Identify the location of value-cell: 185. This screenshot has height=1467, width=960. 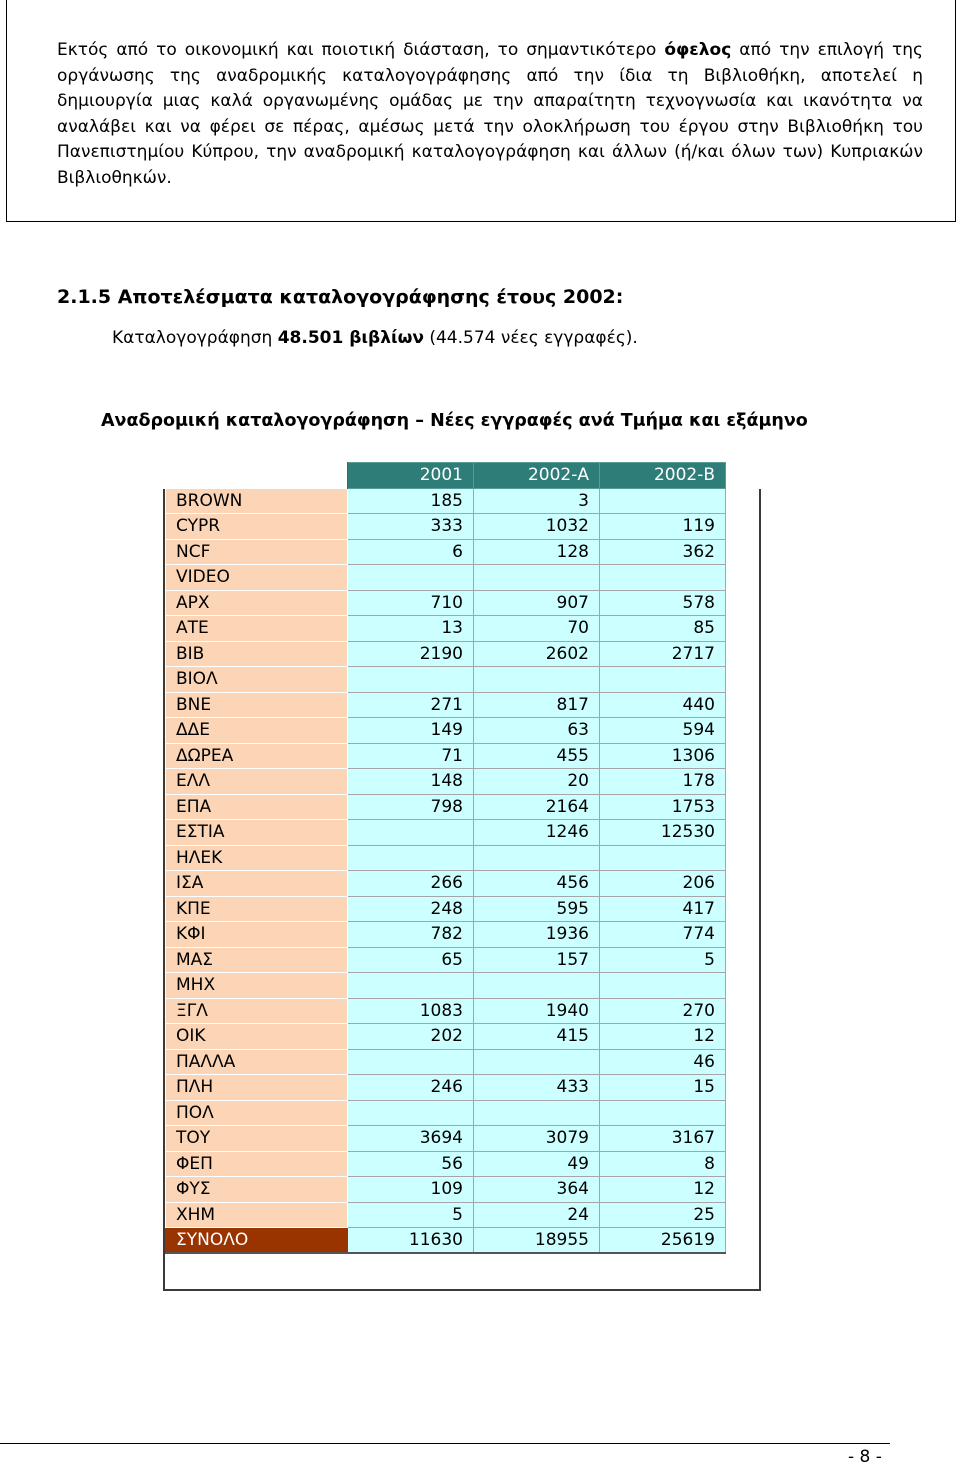
(410, 500).